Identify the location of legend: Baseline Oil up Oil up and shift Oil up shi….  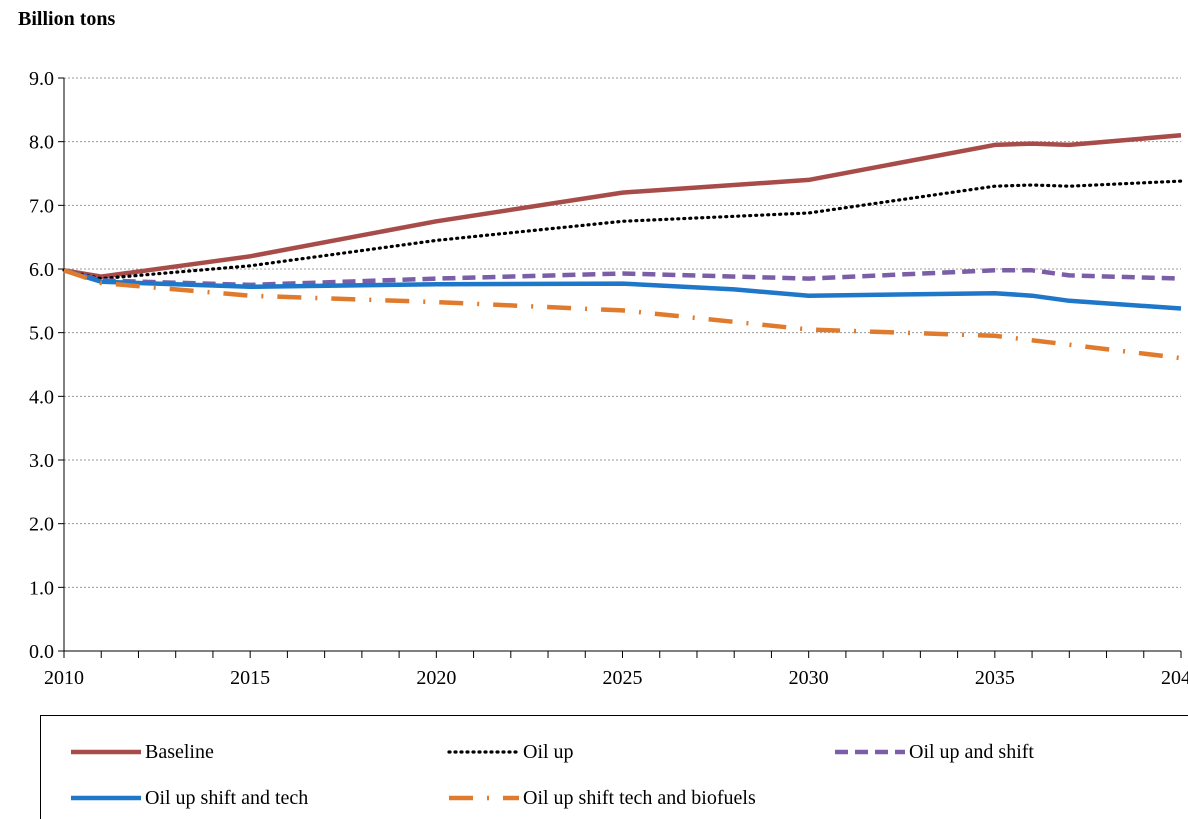
(614, 767).